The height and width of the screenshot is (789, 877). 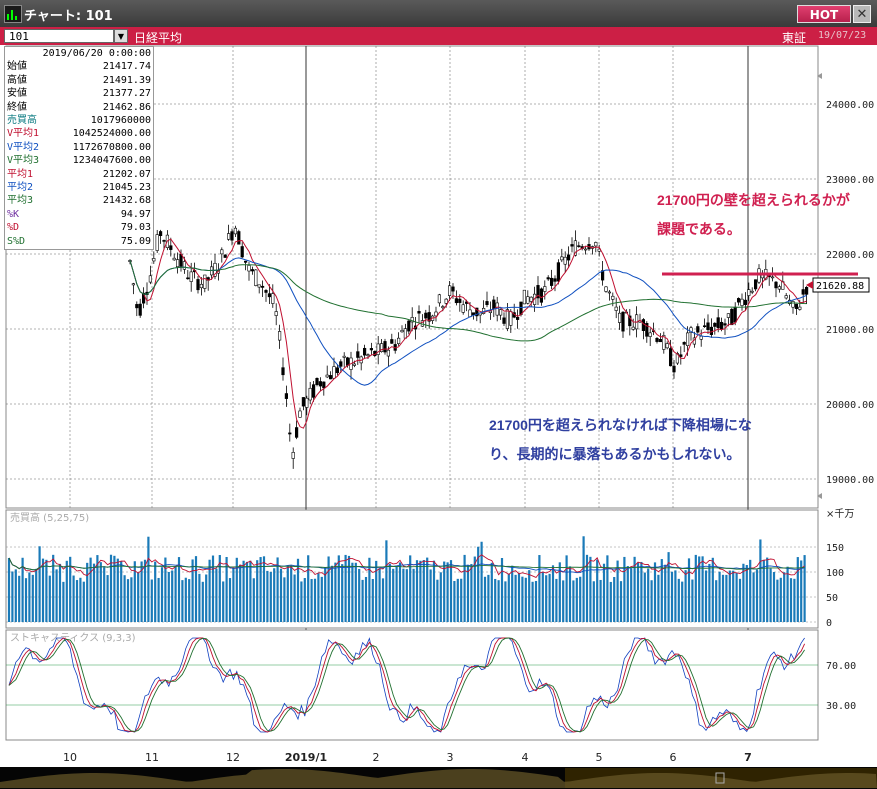 What do you see at coordinates (73, 638) in the screenshot?
I see `stochastic-panel-label: ストキャスティクス (9,3,3)` at bounding box center [73, 638].